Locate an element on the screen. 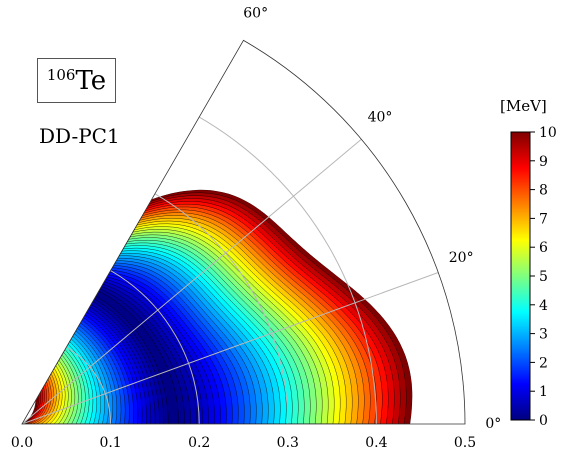 The width and height of the screenshot is (570, 467). radial-tick-label: 0.4 is located at coordinates (376, 443).